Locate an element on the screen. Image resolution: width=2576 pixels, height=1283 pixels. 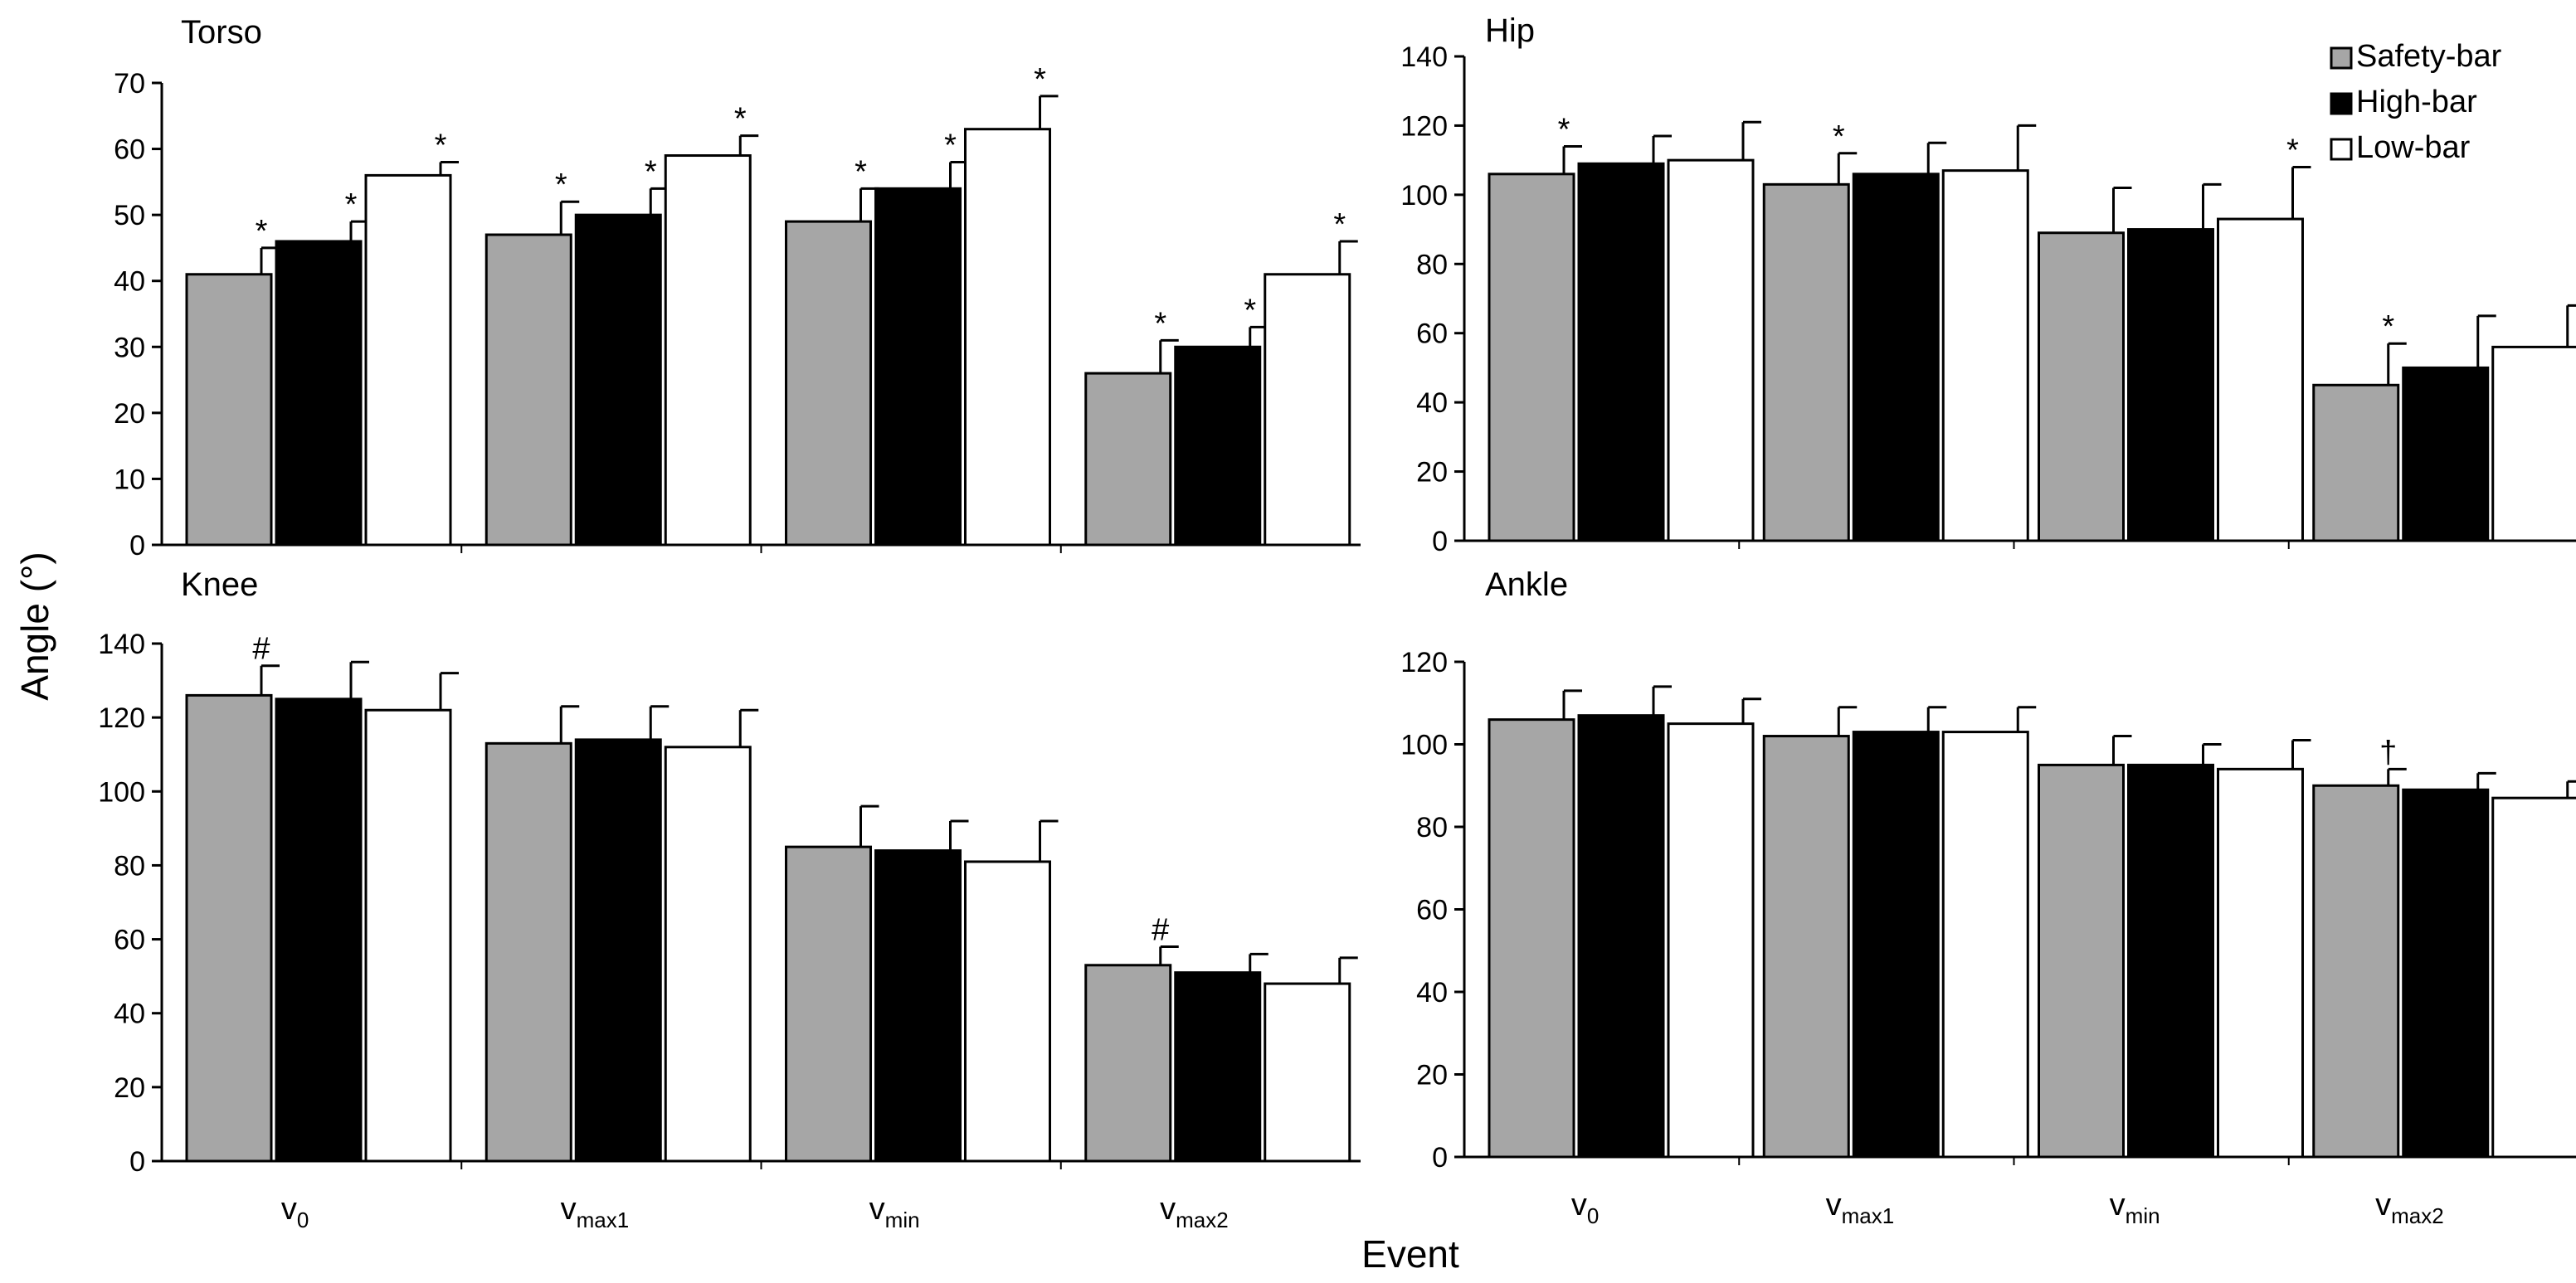
torso-y-tick-label: 50 is located at coordinates (129, 215).